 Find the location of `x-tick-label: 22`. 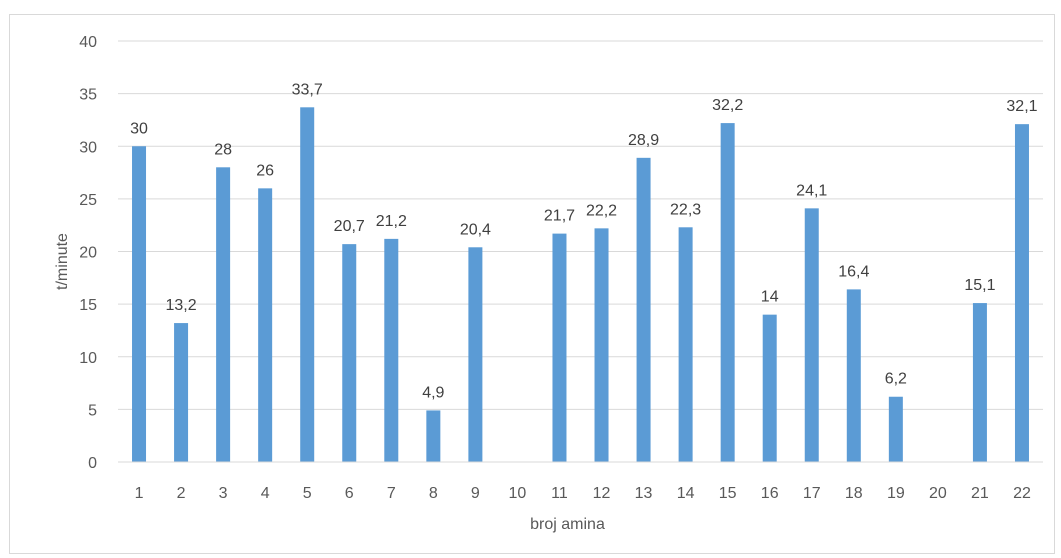

x-tick-label: 22 is located at coordinates (1022, 493).